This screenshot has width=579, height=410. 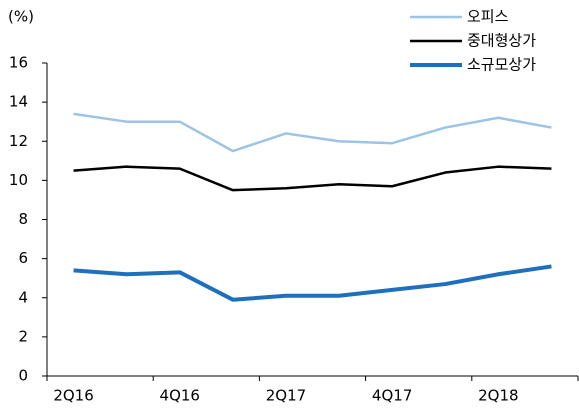 What do you see at coordinates (21, 17) in the screenshot?
I see `y-axis-label: (%)` at bounding box center [21, 17].